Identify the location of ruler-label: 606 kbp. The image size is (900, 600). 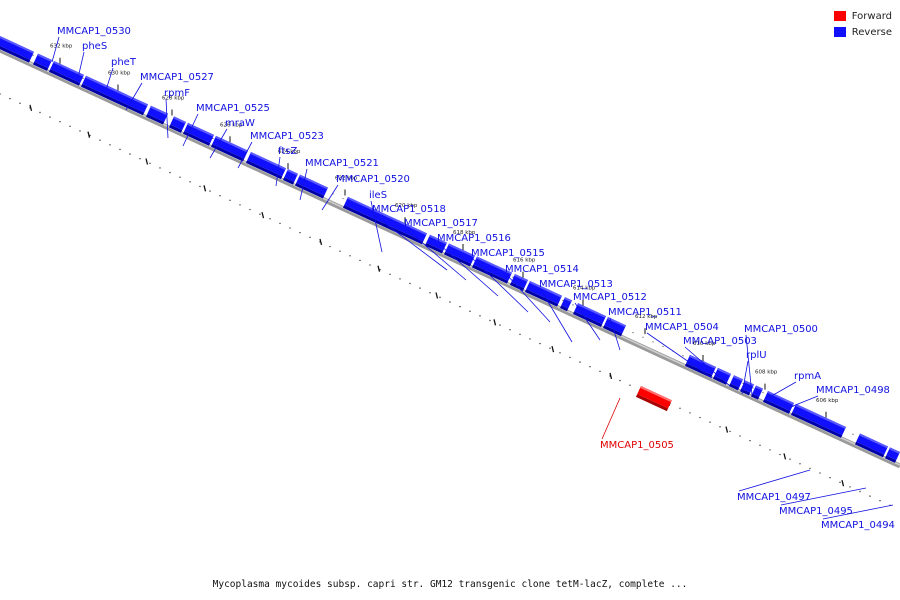
(827, 401).